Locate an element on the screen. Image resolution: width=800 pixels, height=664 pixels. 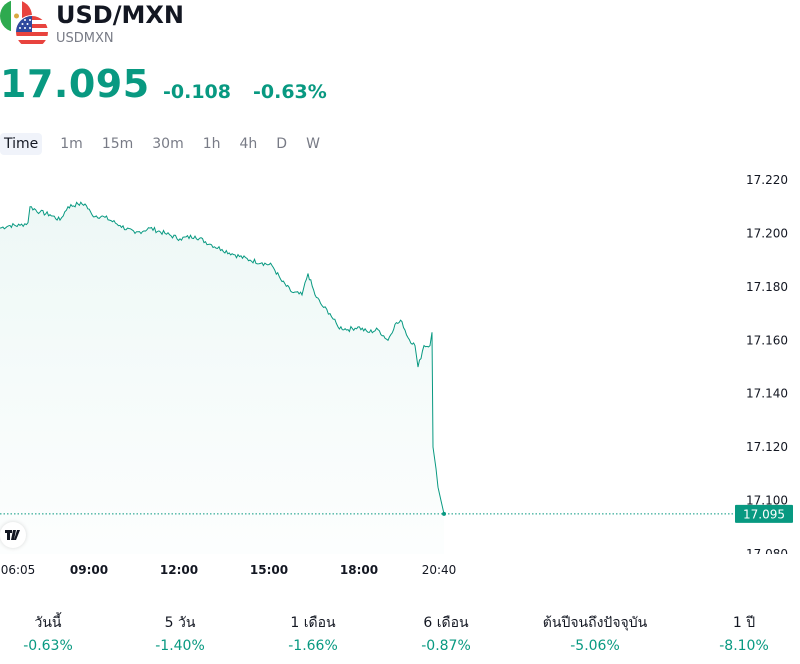
y-axis-tick-label: 17.140 is located at coordinates (767, 394).